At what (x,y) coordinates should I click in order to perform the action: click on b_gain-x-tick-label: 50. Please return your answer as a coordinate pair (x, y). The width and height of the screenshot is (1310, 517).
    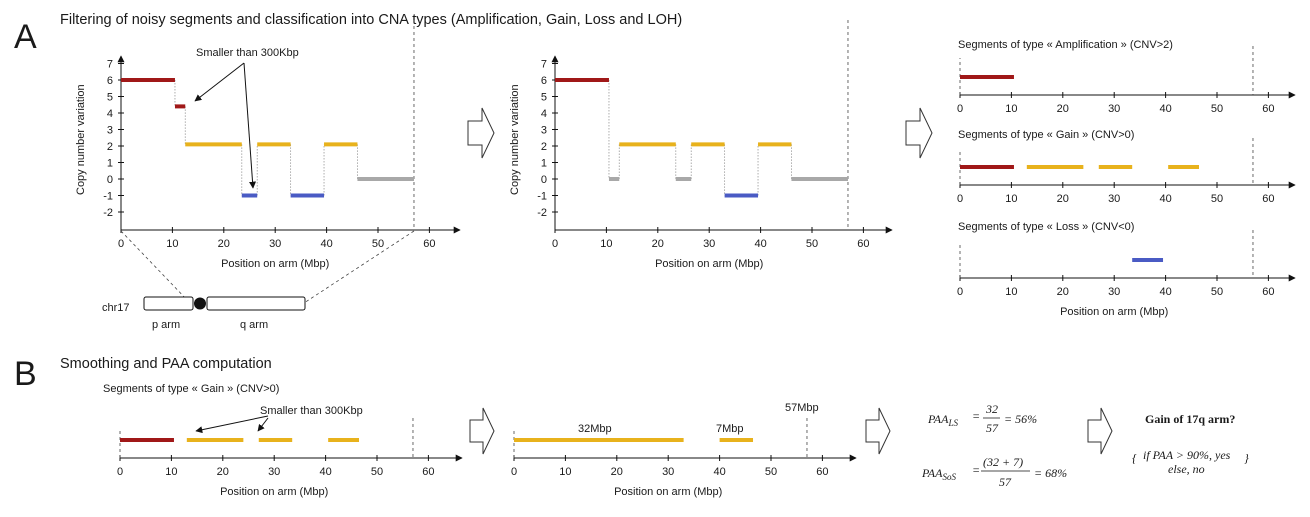
    Looking at the image, I should click on (377, 472).